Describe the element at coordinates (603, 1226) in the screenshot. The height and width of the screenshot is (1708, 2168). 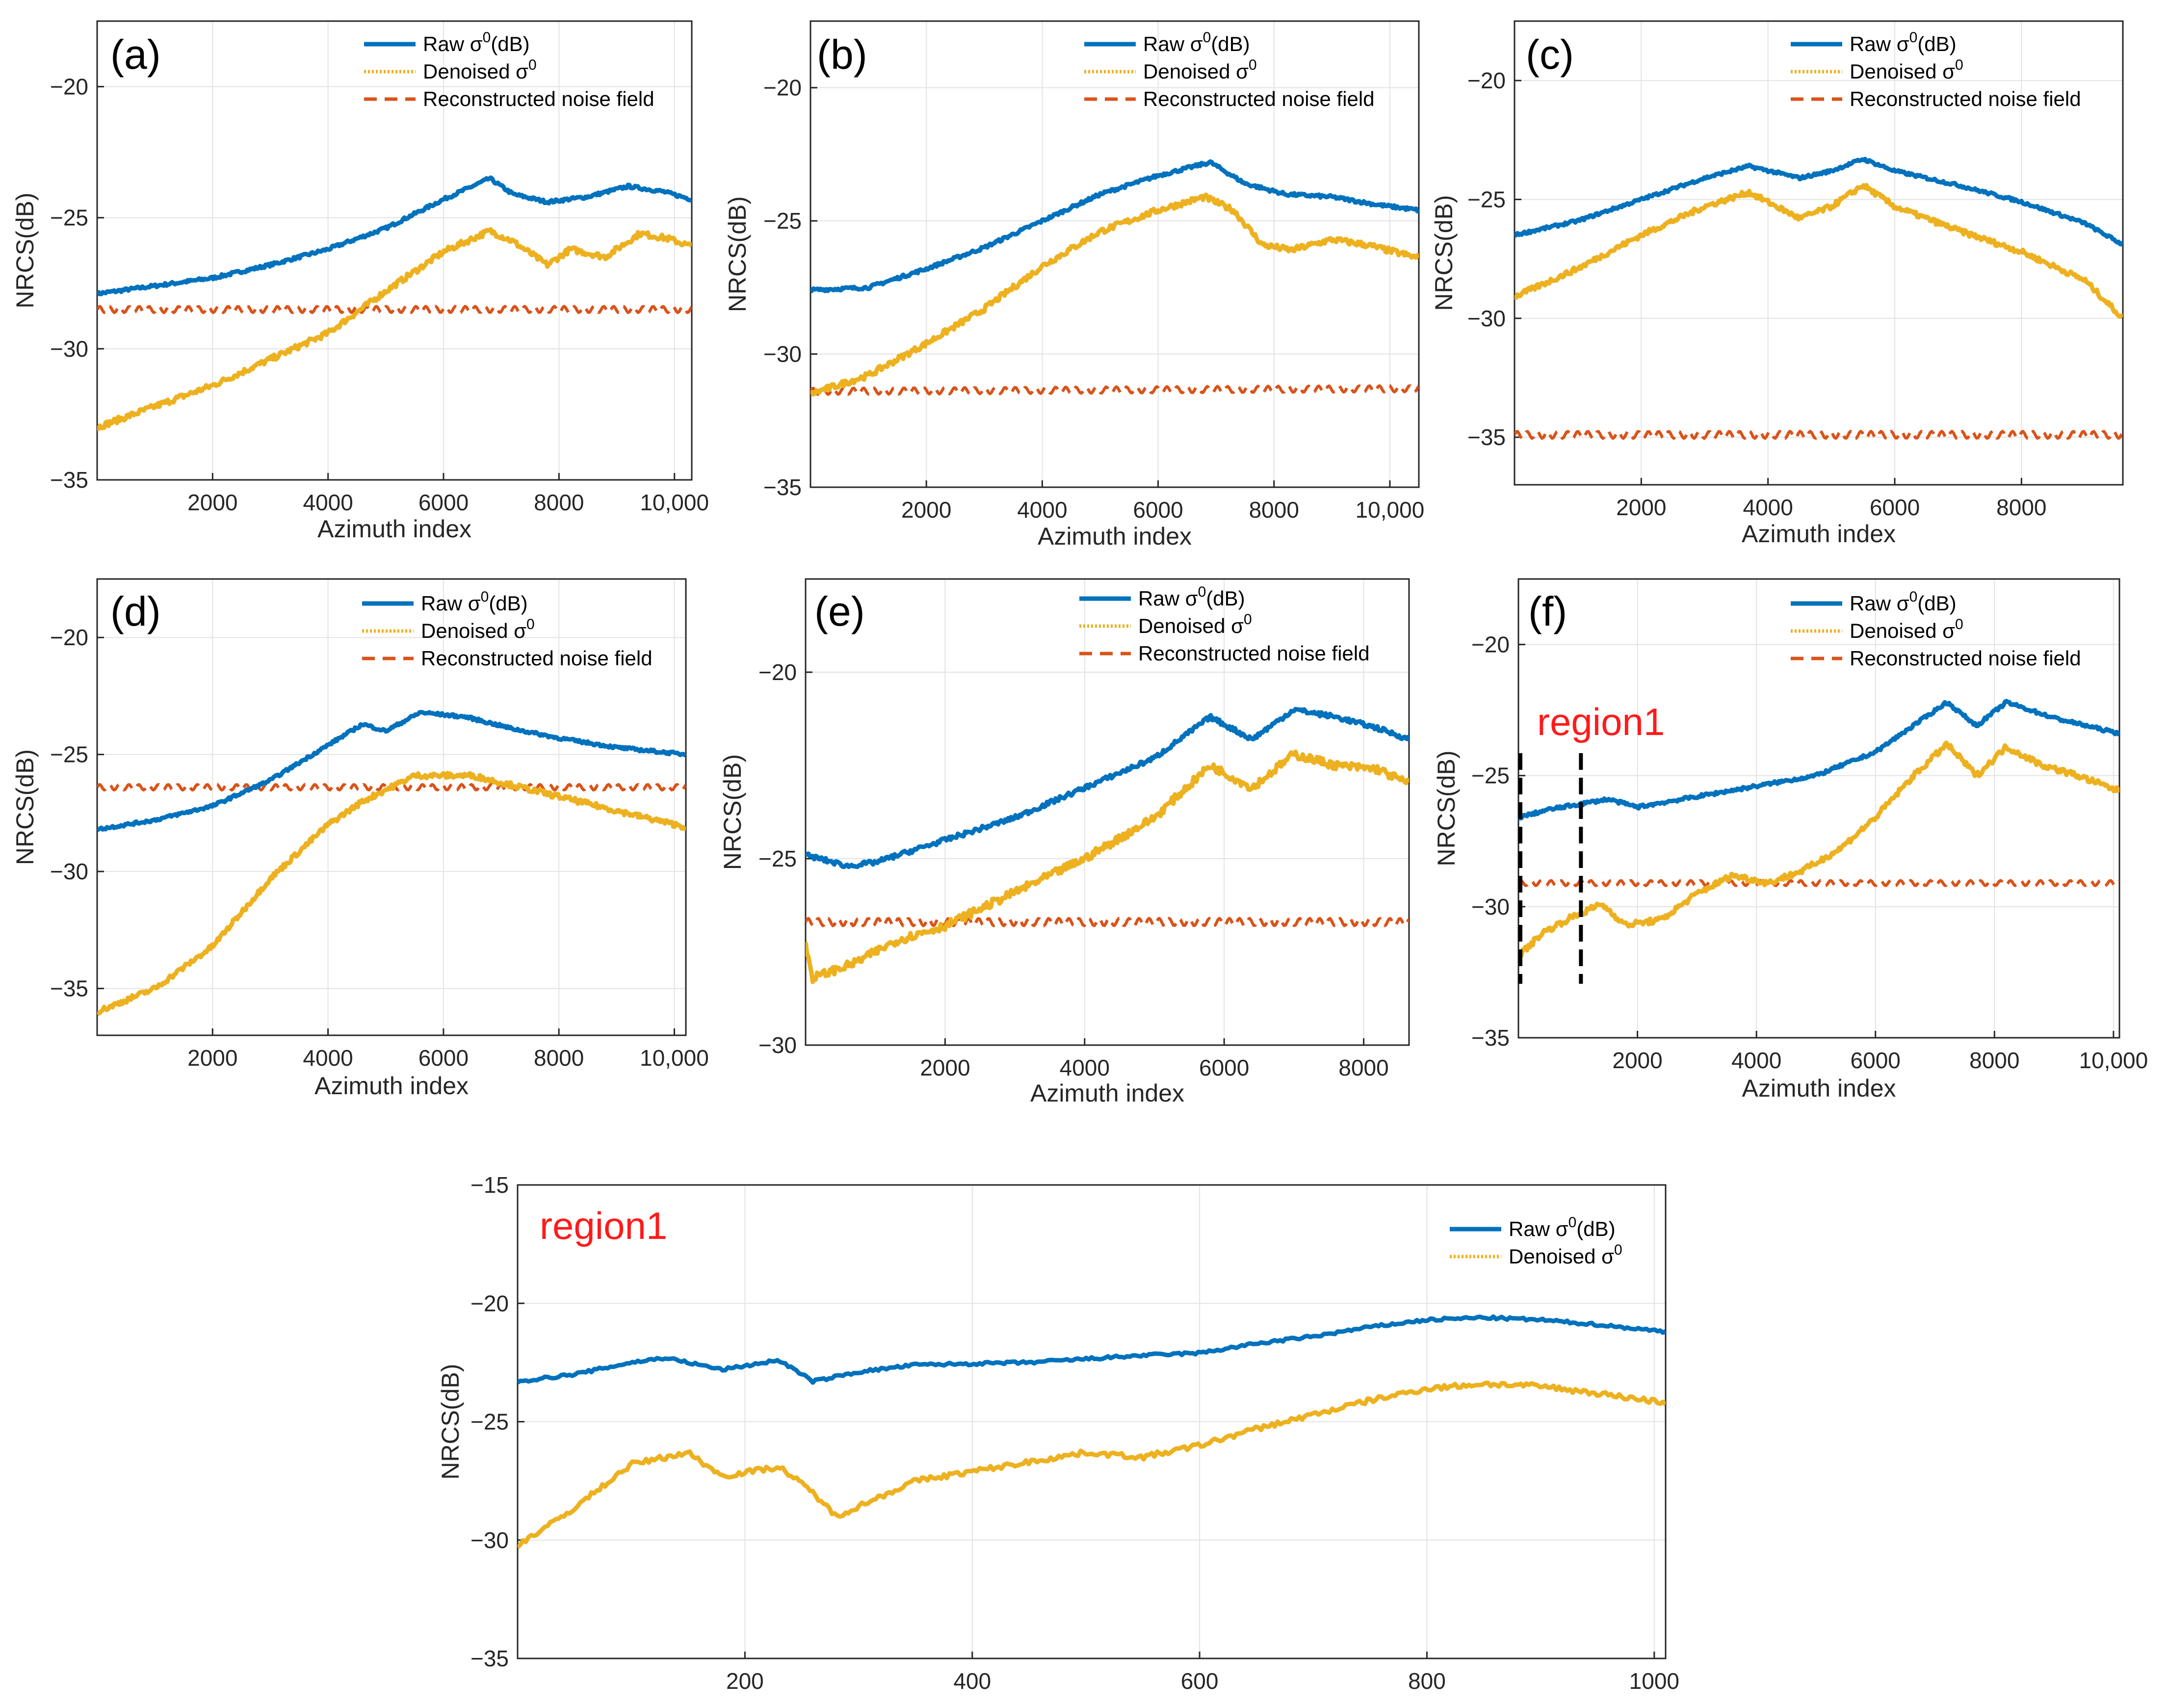
I see `region-label: region1` at that location.